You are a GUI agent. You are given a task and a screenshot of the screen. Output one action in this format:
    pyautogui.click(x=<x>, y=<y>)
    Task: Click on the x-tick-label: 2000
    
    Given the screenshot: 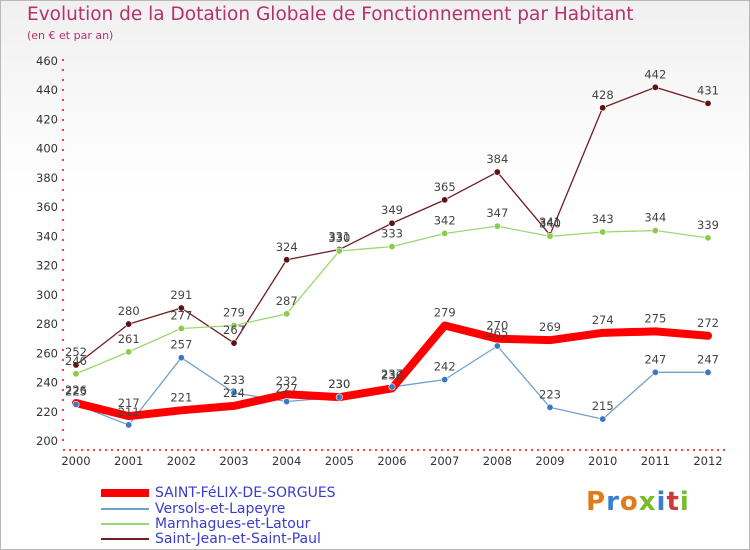 What is the action you would take?
    pyautogui.click(x=75, y=461)
    